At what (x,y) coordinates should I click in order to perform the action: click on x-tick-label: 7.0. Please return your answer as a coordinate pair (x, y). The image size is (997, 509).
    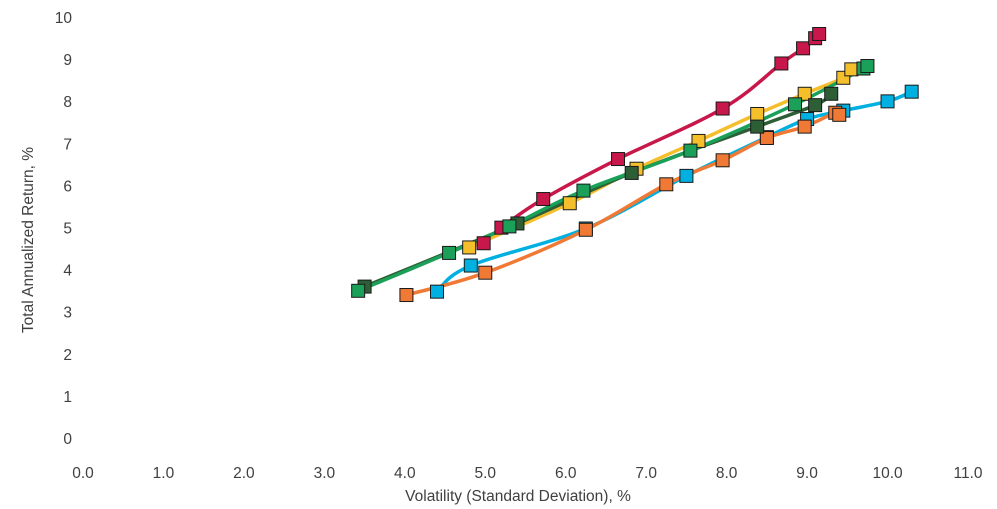
    Looking at the image, I should click on (646, 473).